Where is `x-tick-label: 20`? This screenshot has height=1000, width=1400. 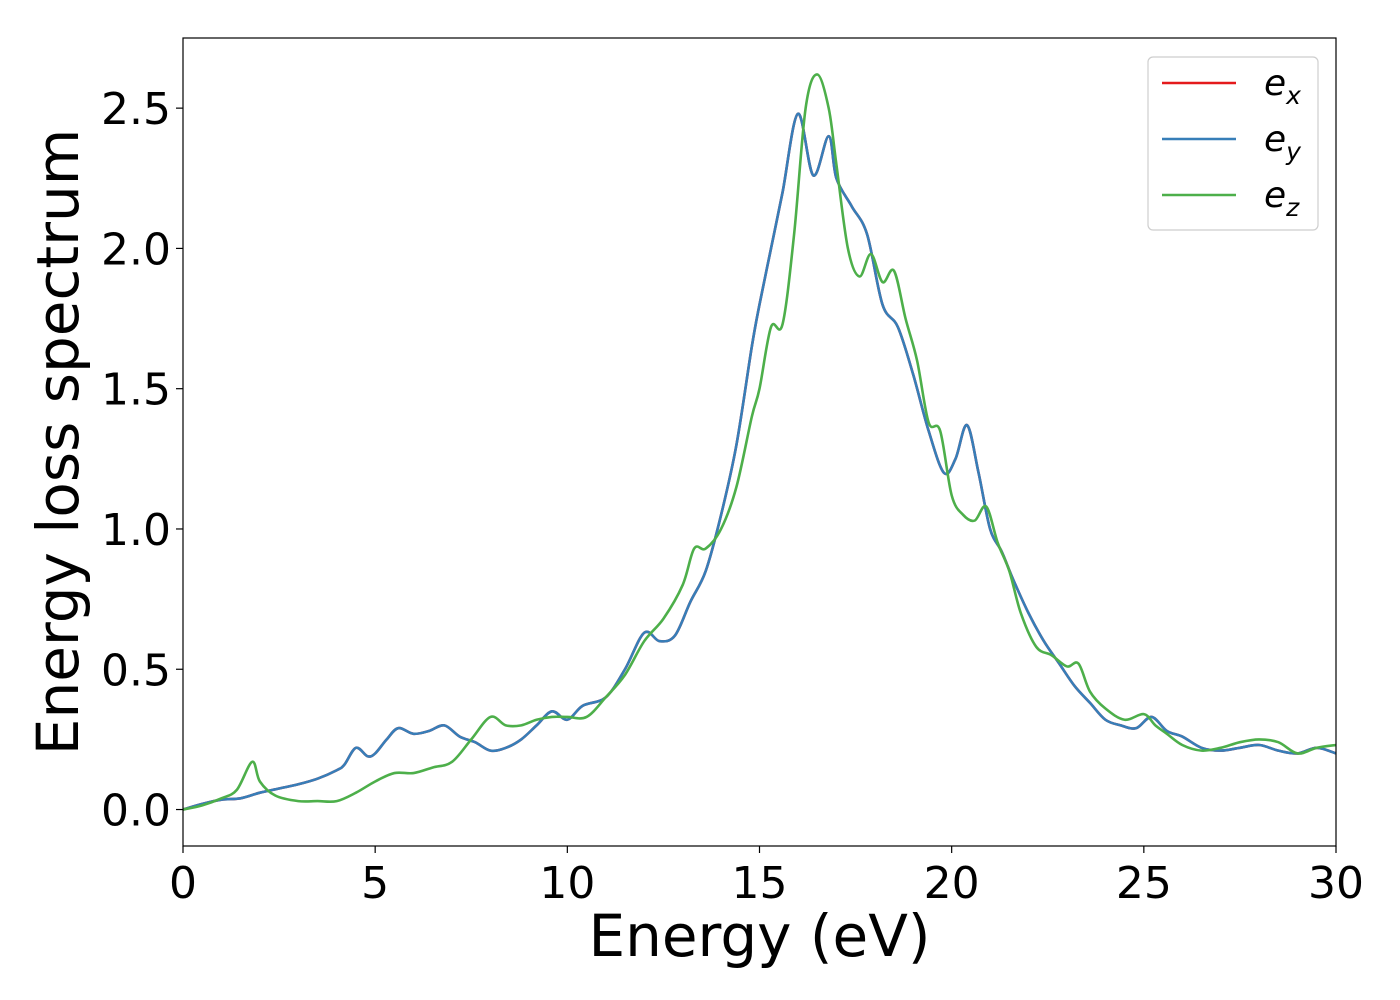 x-tick-label: 20 is located at coordinates (952, 883).